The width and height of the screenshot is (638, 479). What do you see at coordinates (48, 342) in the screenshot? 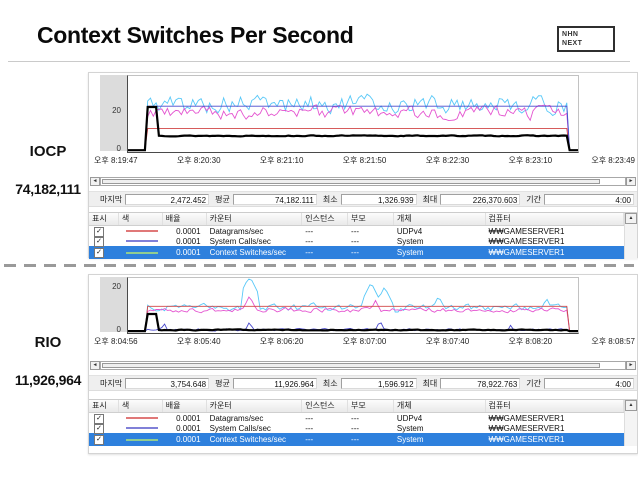
I see `section-label-rio: RIO` at bounding box center [48, 342].